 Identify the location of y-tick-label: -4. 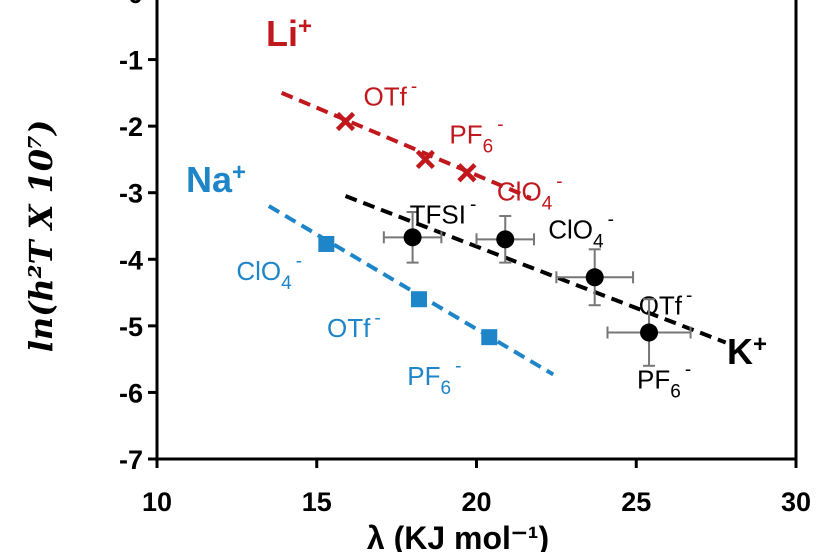
(131, 260).